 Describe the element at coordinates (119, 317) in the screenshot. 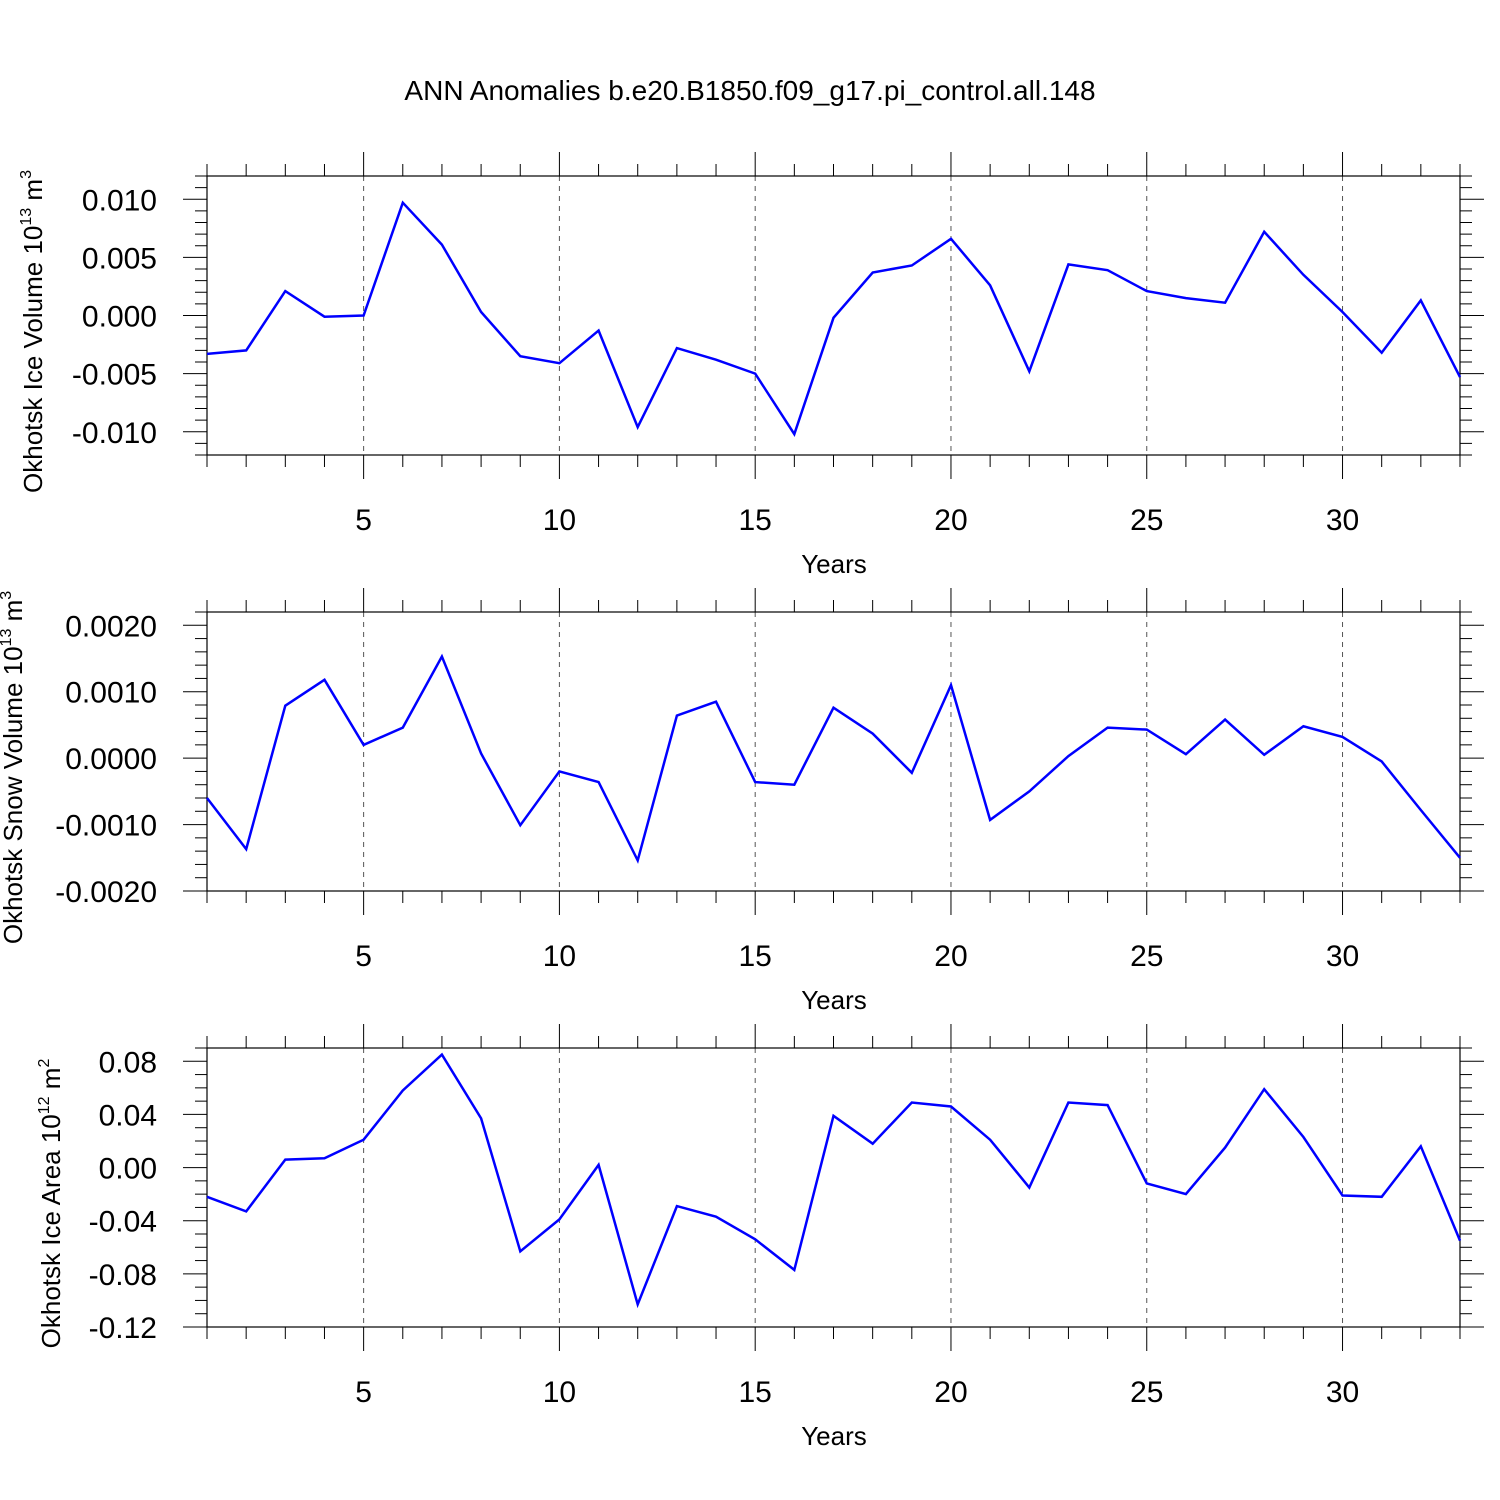

I see `y-tick-label: 0.000` at that location.